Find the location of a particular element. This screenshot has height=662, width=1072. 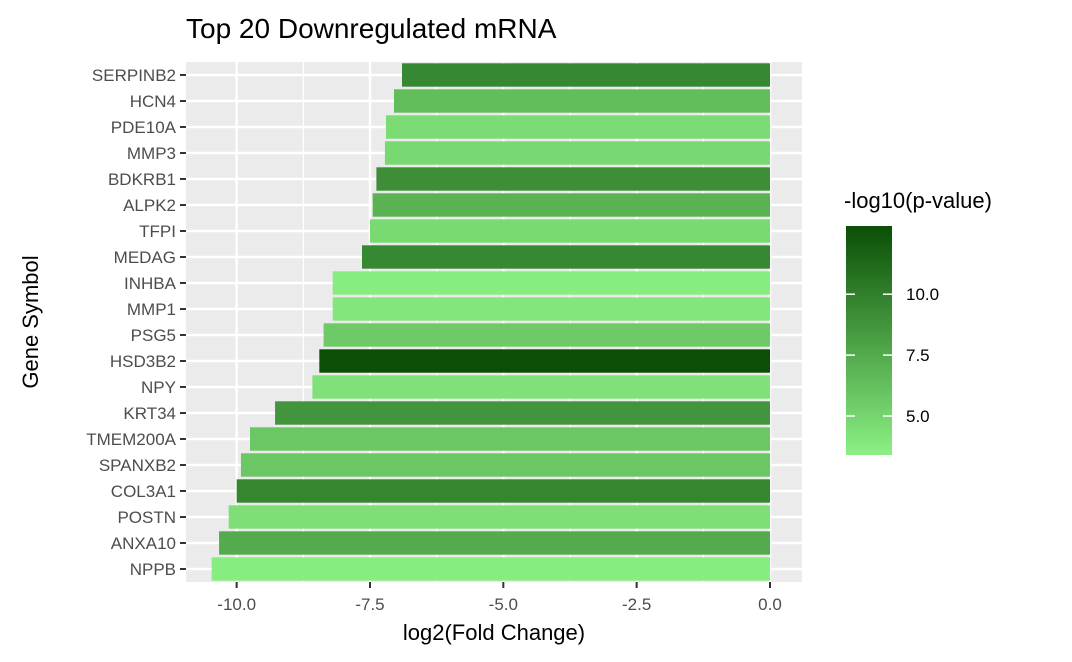

bar-bdkrb1 is located at coordinates (573, 179).